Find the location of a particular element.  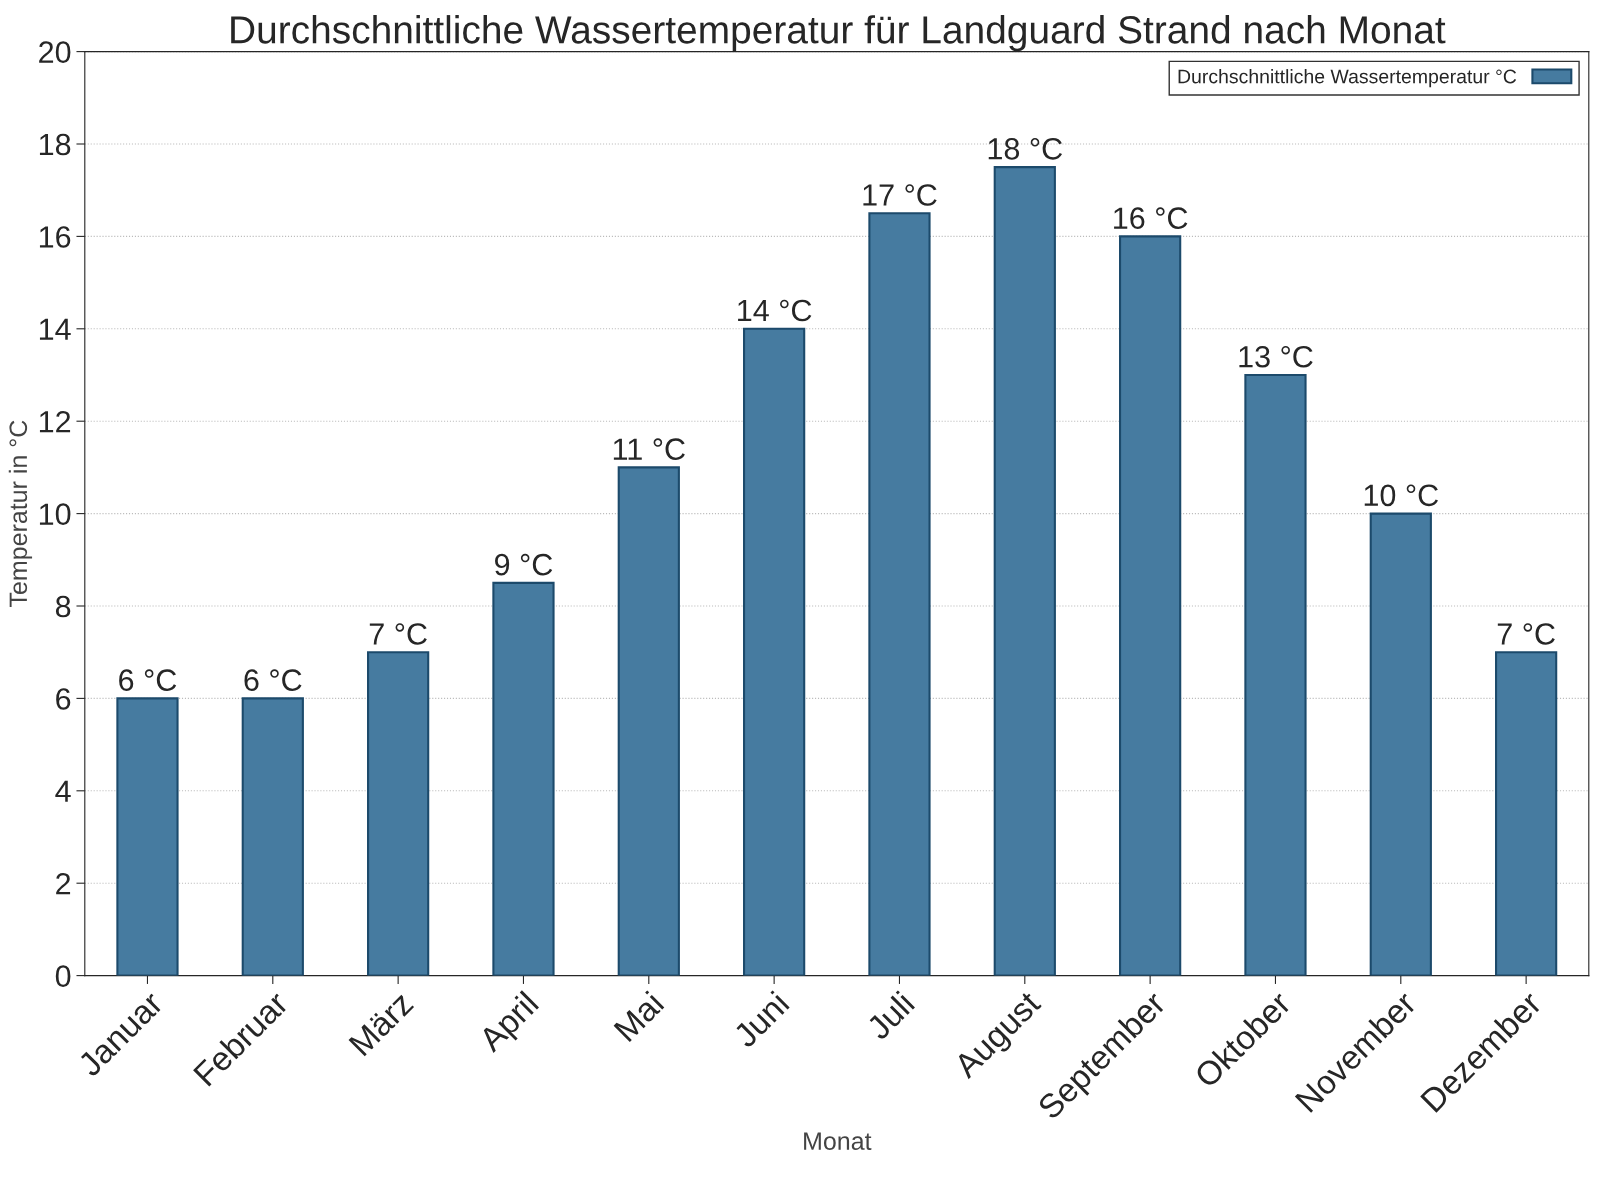

data-label: 10 °C is located at coordinates (1401, 495).